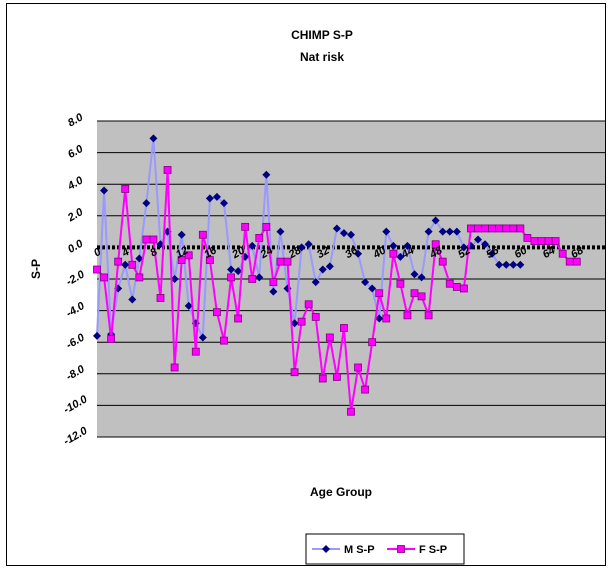 The width and height of the screenshot is (610, 570). Describe the element at coordinates (75, 341) in the screenshot. I see `y-tick-label: -6.0` at that location.